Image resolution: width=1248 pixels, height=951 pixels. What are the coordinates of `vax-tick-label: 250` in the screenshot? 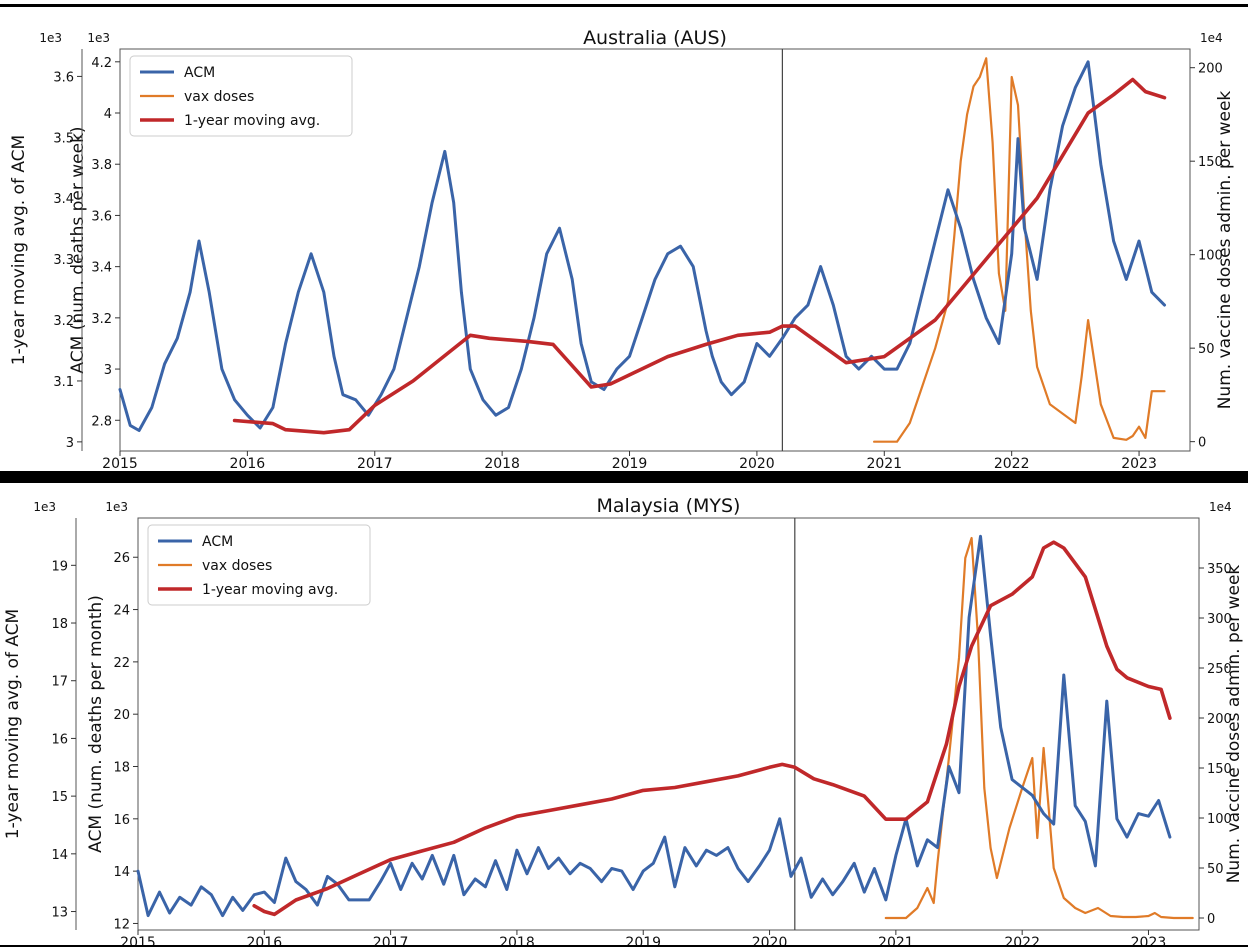 It's located at (1219, 669).